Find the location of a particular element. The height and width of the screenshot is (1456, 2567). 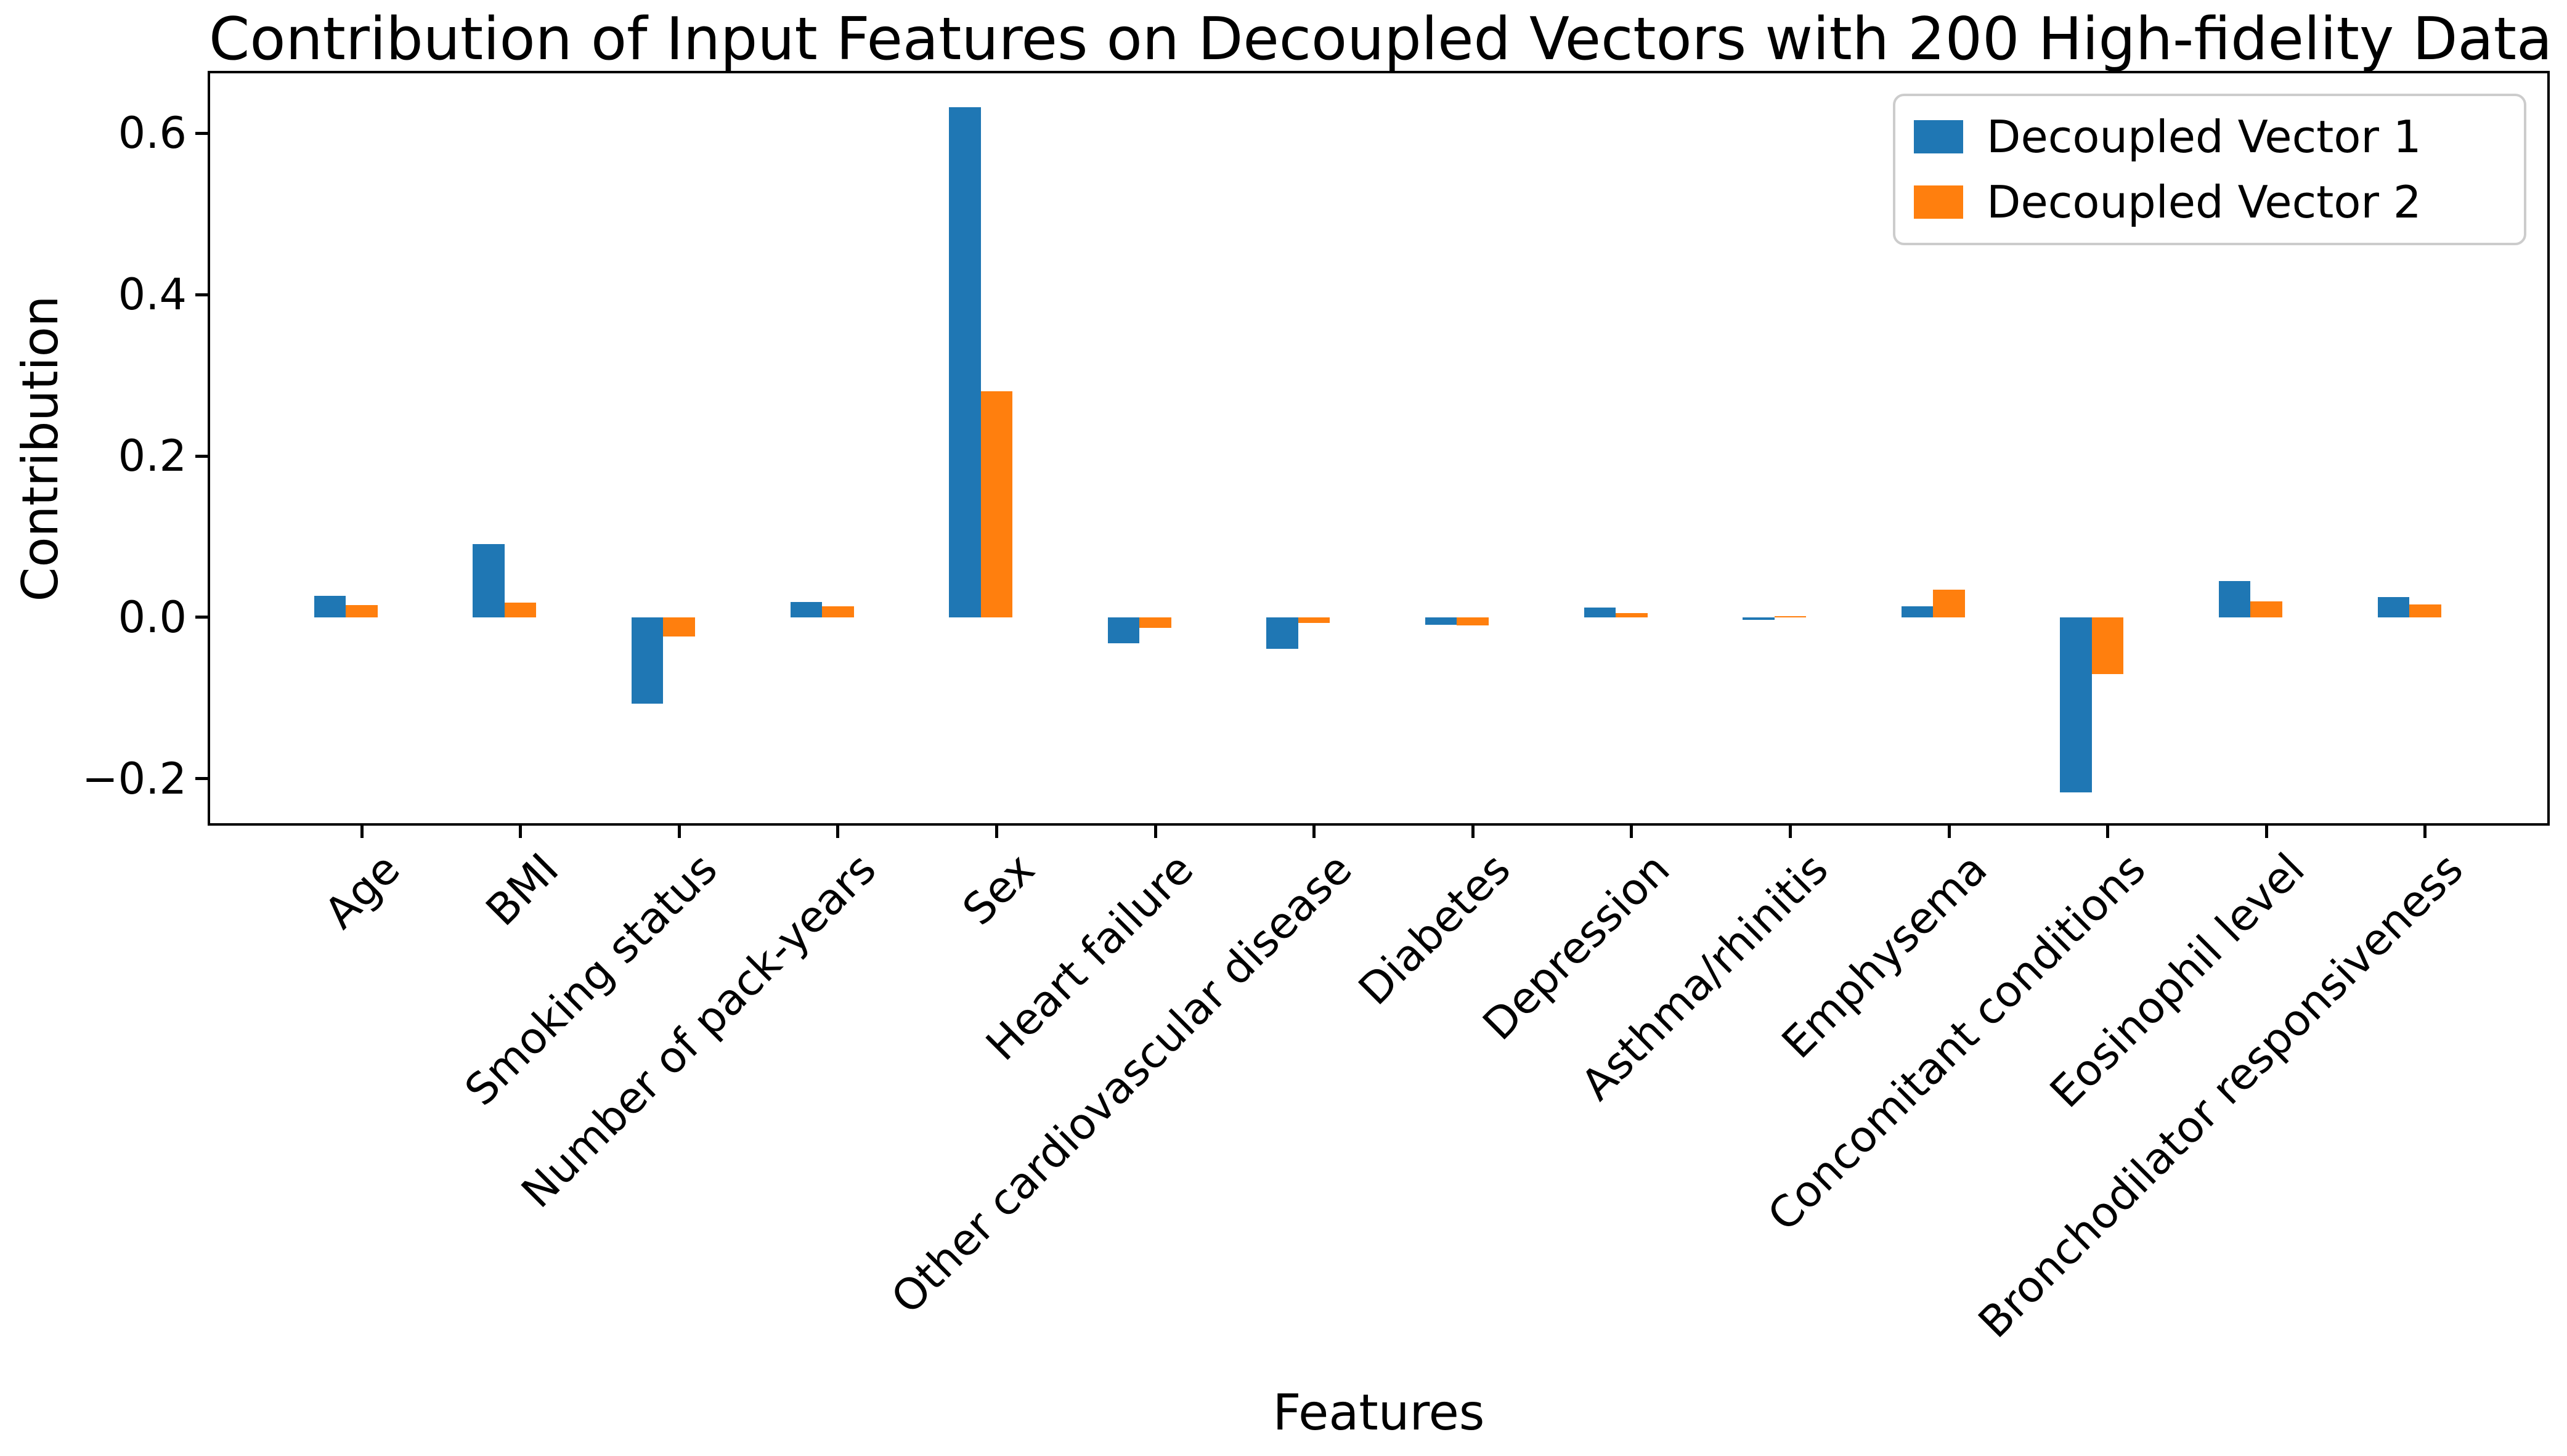

bar-decoupled-vector-2-other-cardiovascular-disease is located at coordinates (1314, 620).